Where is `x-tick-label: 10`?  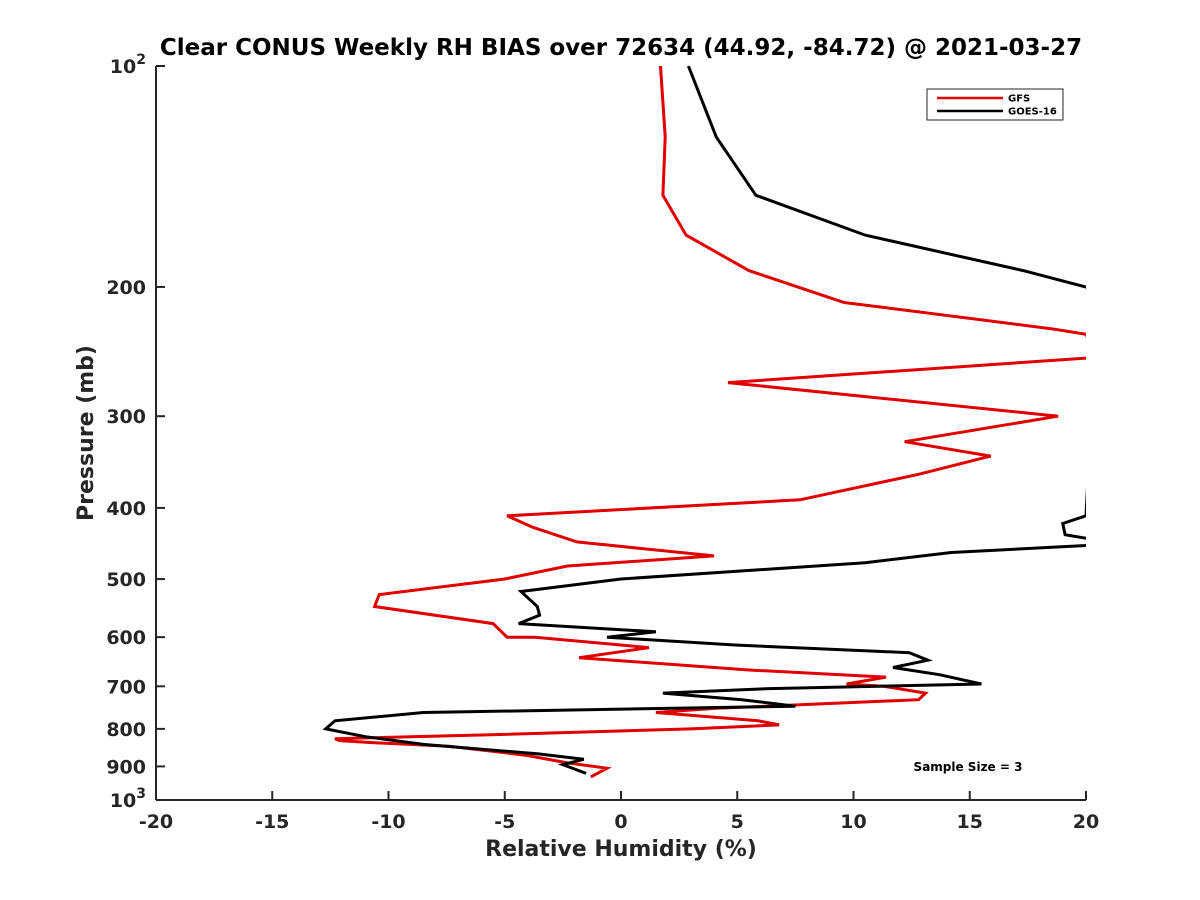 x-tick-label: 10 is located at coordinates (853, 822).